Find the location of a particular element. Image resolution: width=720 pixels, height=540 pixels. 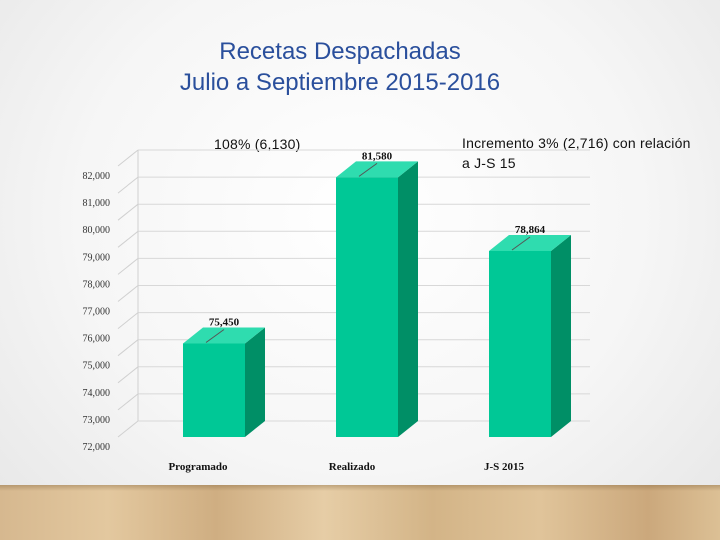

y-tick-label: 76,000 is located at coordinates (97, 339).